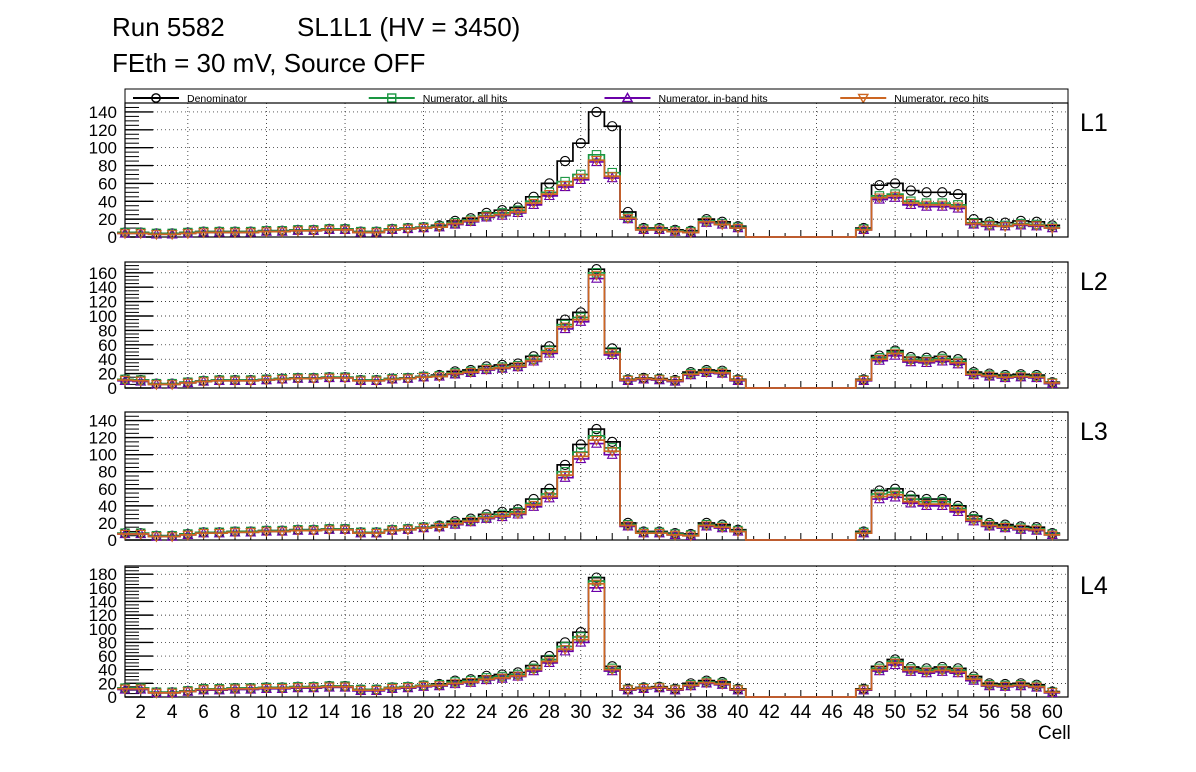 The width and height of the screenshot is (1196, 772). What do you see at coordinates (926, 712) in the screenshot?
I see `xtick-label: 52` at bounding box center [926, 712].